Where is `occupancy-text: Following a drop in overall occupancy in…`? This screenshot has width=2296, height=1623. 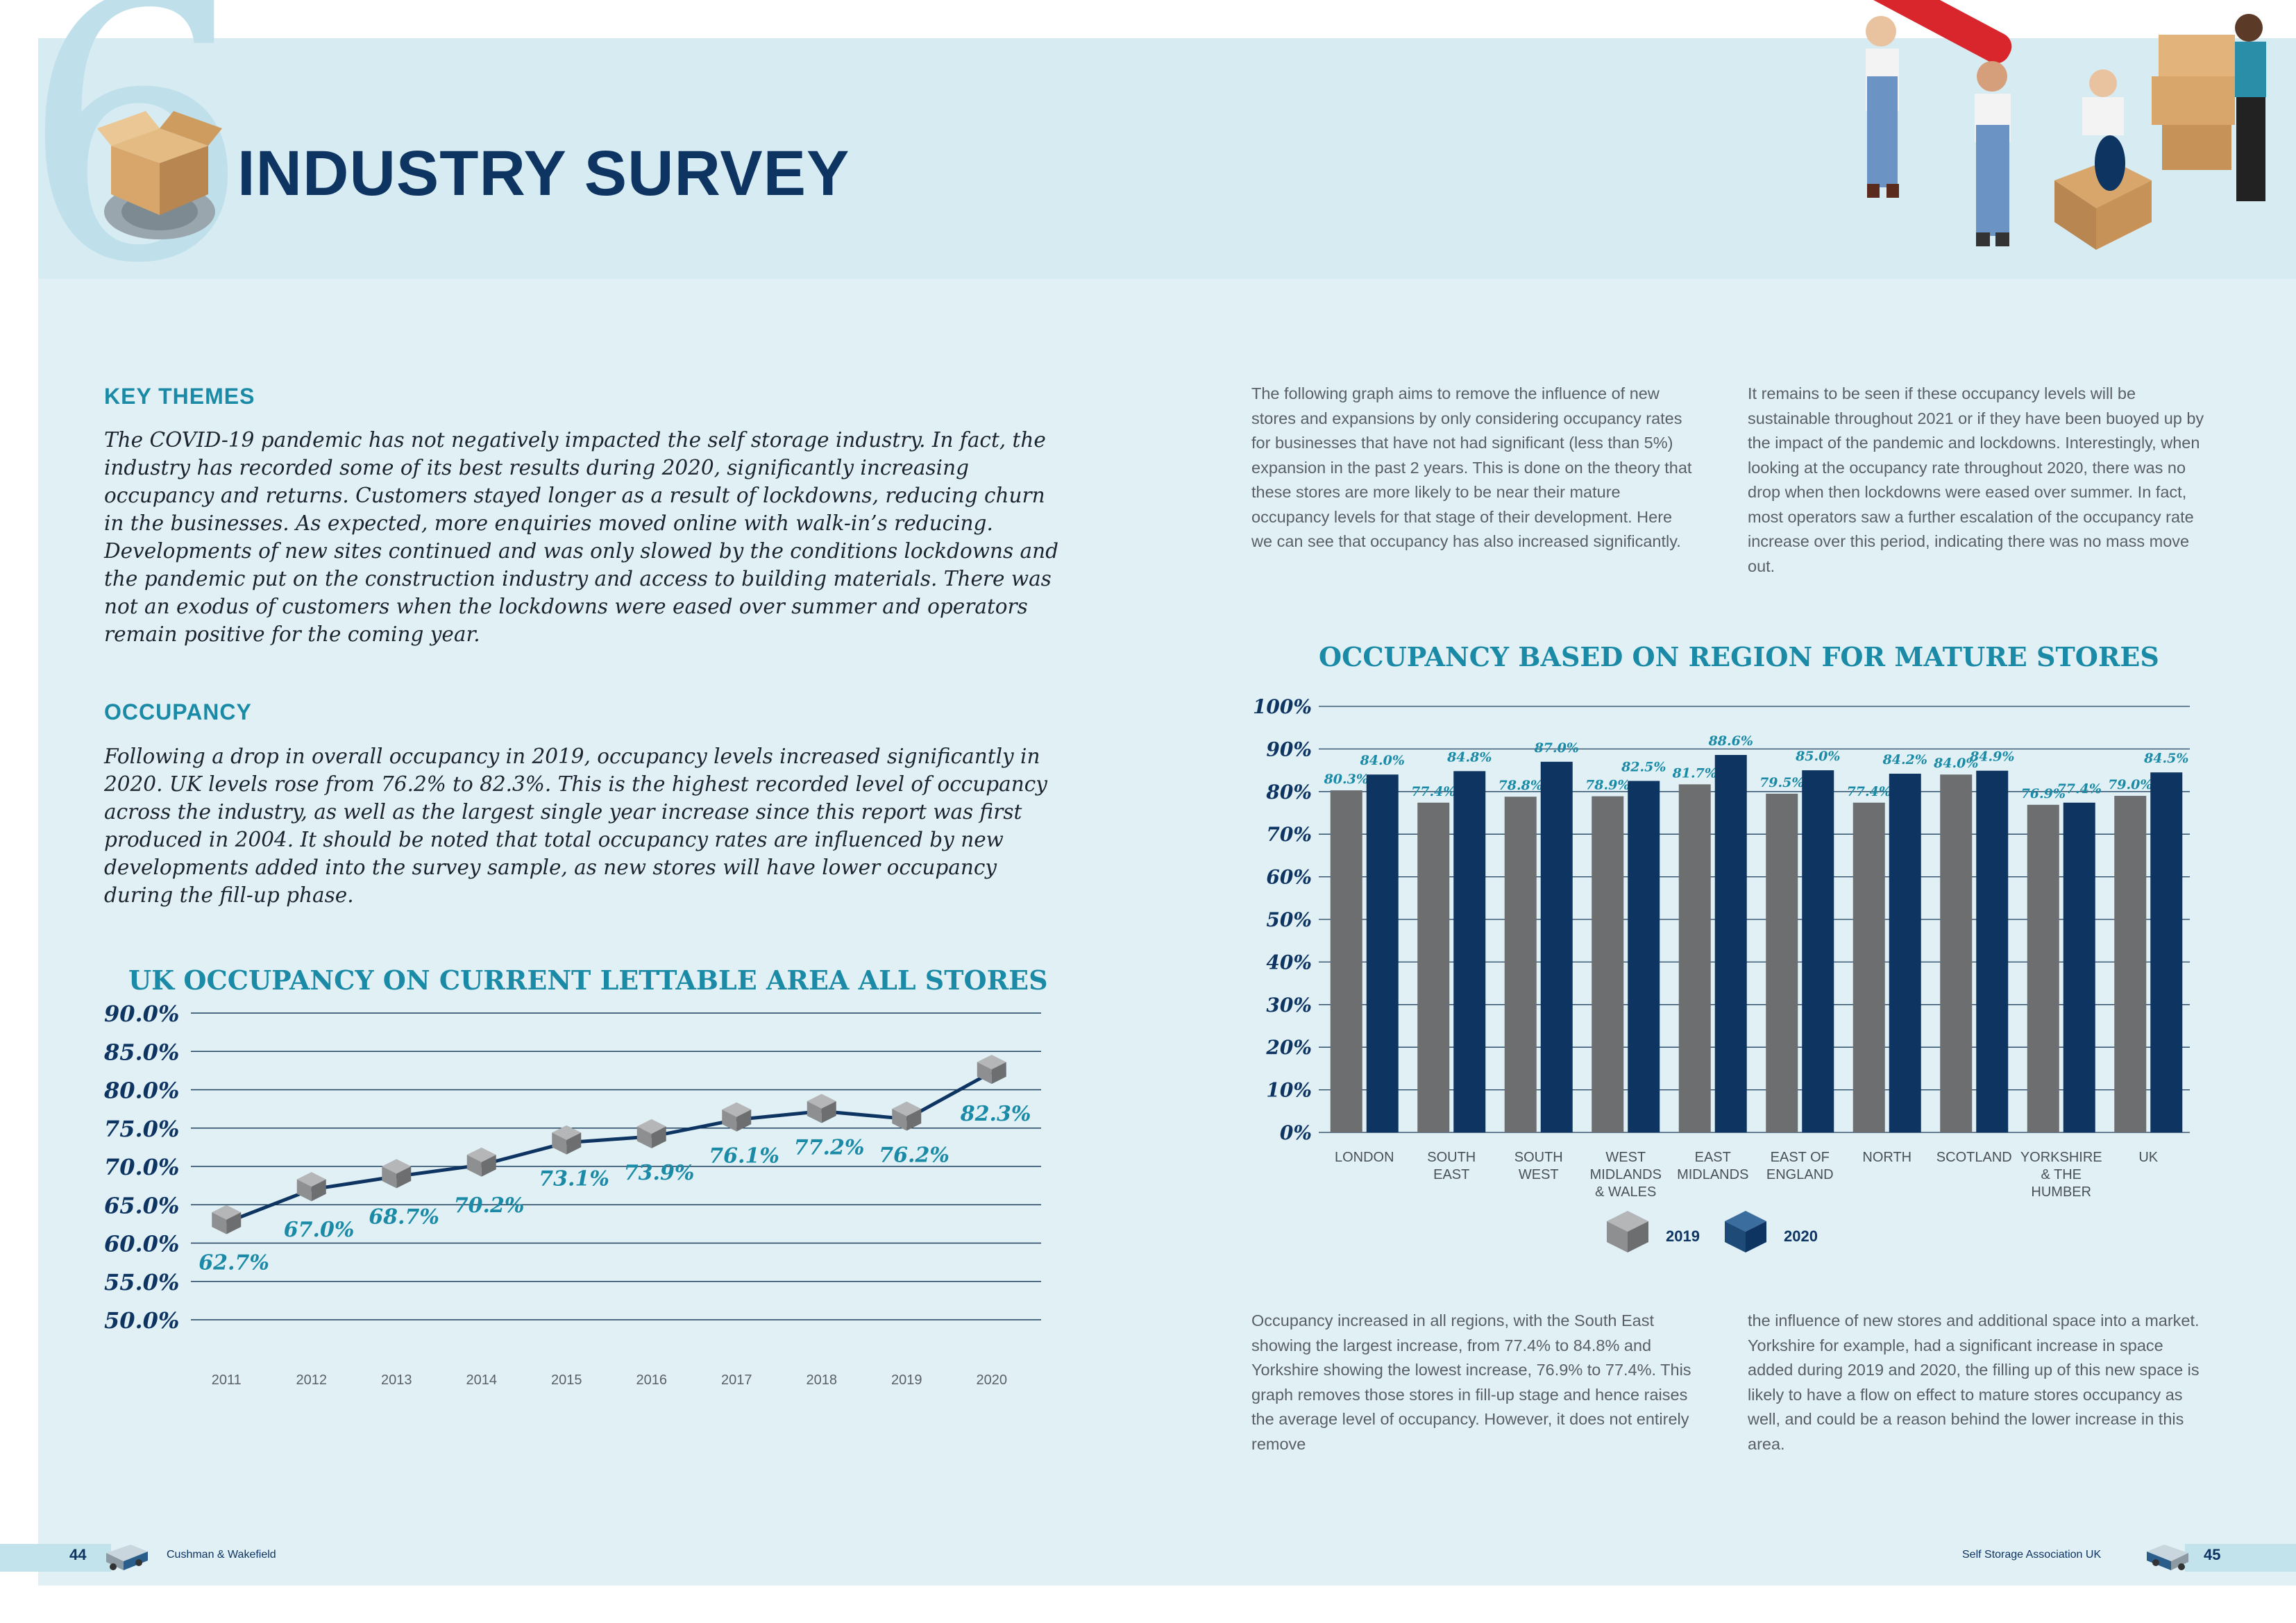 occupancy-text: Following a drop in overall occupancy in… is located at coordinates (576, 826).